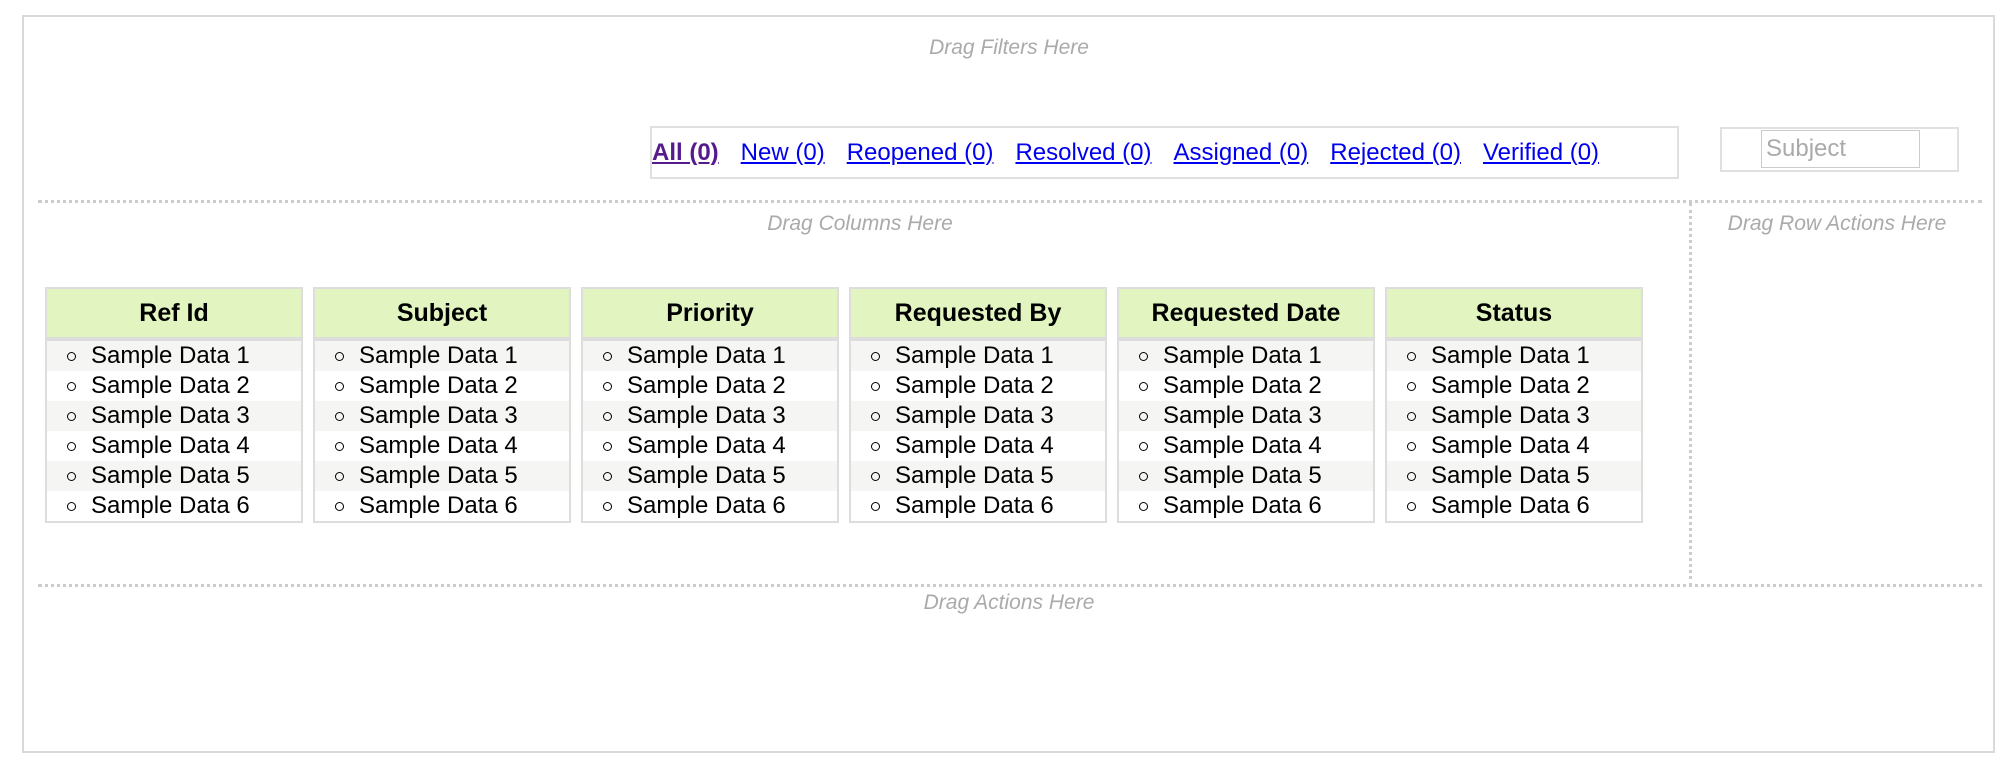 The width and height of the screenshot is (2010, 772). What do you see at coordinates (1510, 445) in the screenshot?
I see `cell-text: Sample Data 4` at bounding box center [1510, 445].